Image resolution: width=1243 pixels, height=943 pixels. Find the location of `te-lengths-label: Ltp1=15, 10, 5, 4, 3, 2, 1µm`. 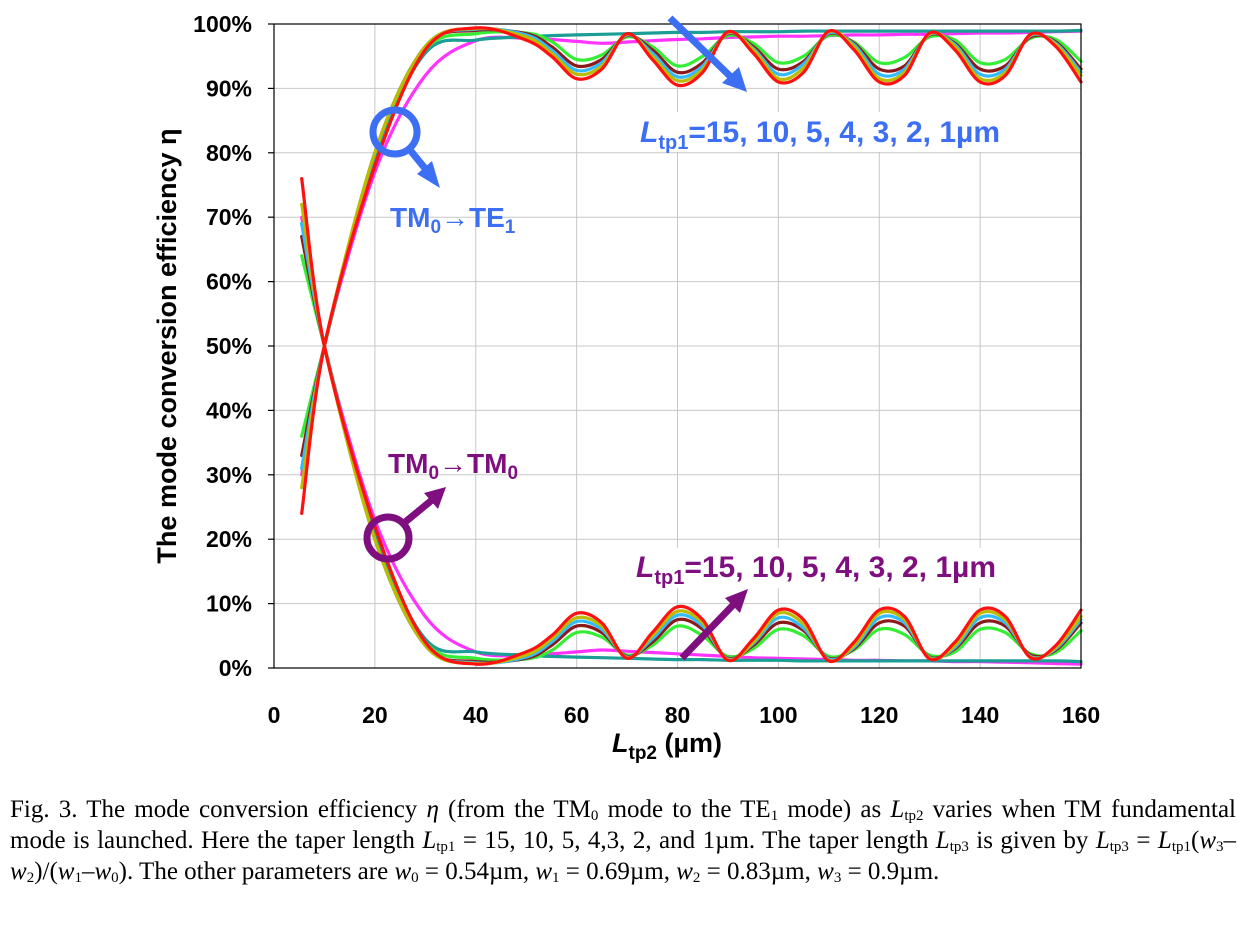

te-lengths-label: Ltp1=15, 10, 5, 4, 3, 2, 1µm is located at coordinates (820, 135).